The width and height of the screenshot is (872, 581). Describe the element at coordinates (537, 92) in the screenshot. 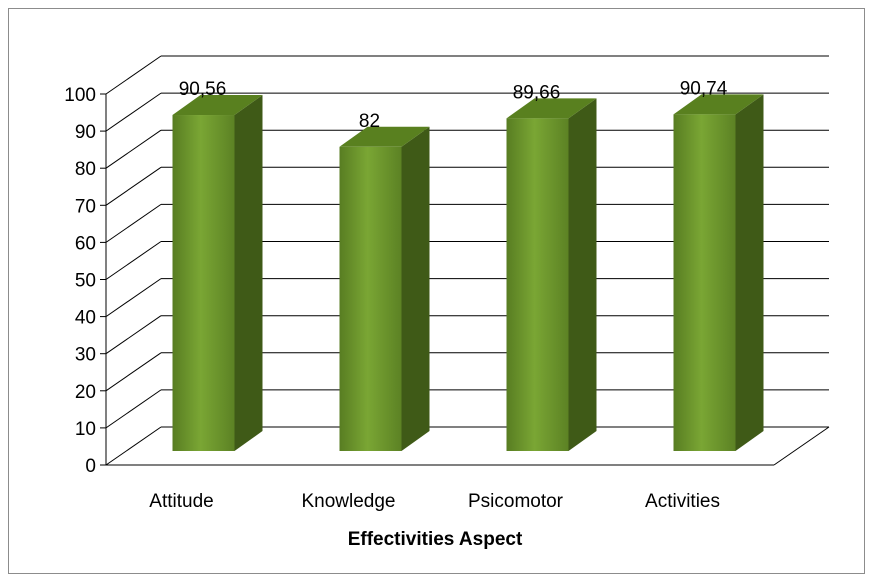

I see `data-label: 89,66` at that location.